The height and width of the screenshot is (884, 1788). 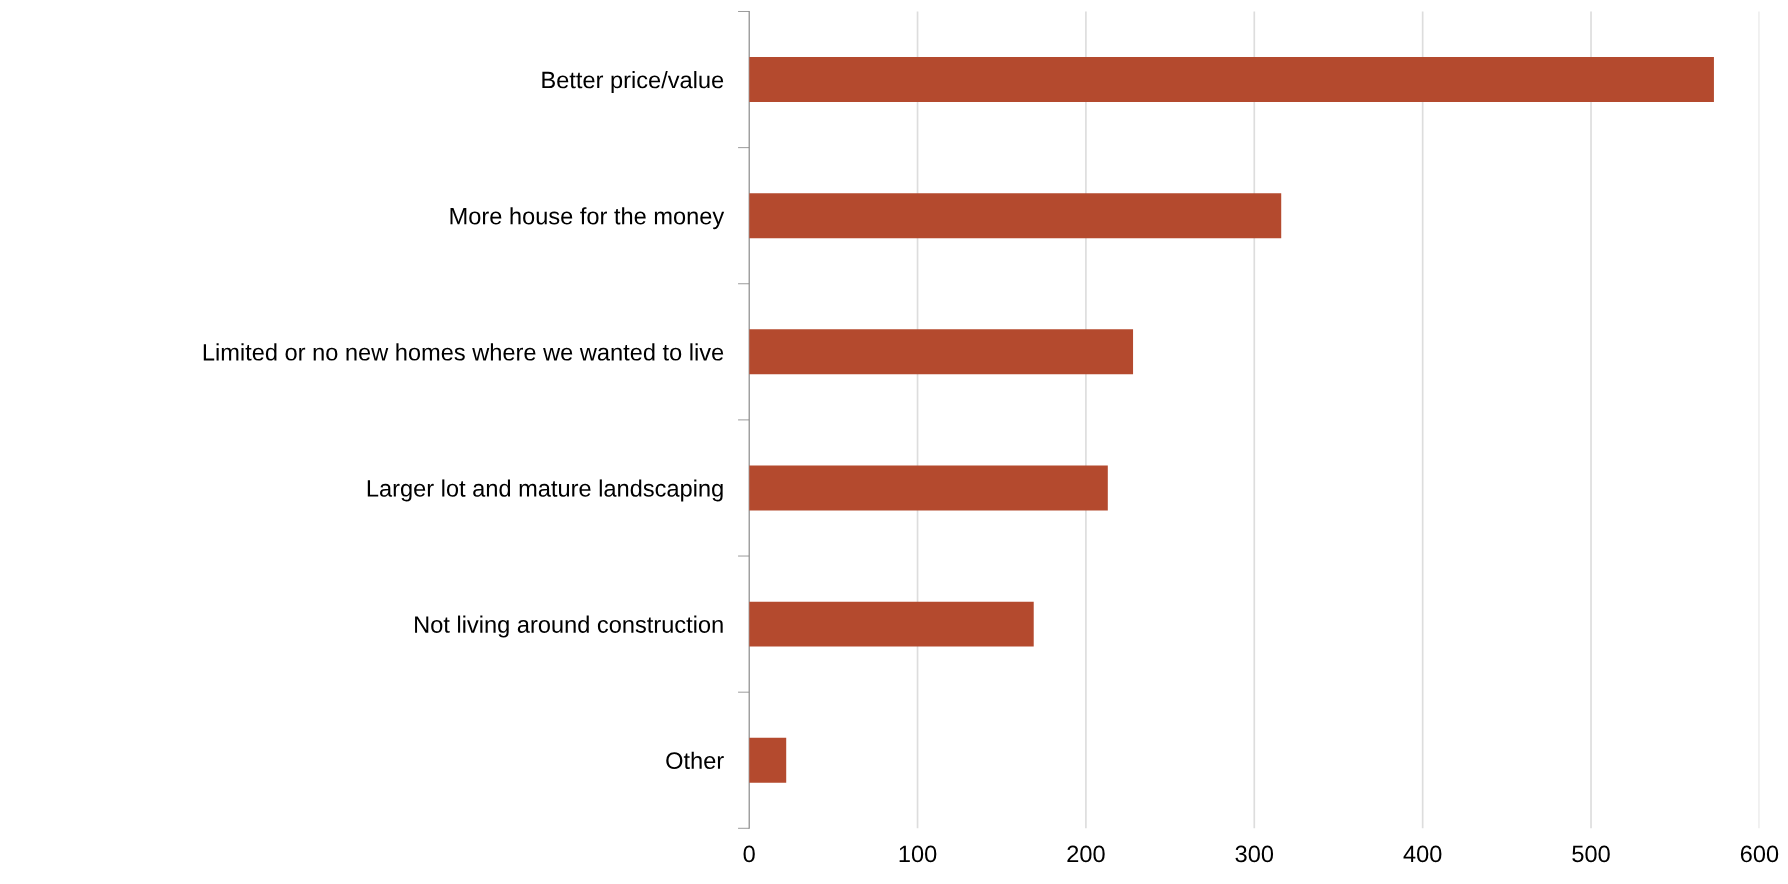 What do you see at coordinates (1086, 854) in the screenshot?
I see `x-tick-label: 200` at bounding box center [1086, 854].